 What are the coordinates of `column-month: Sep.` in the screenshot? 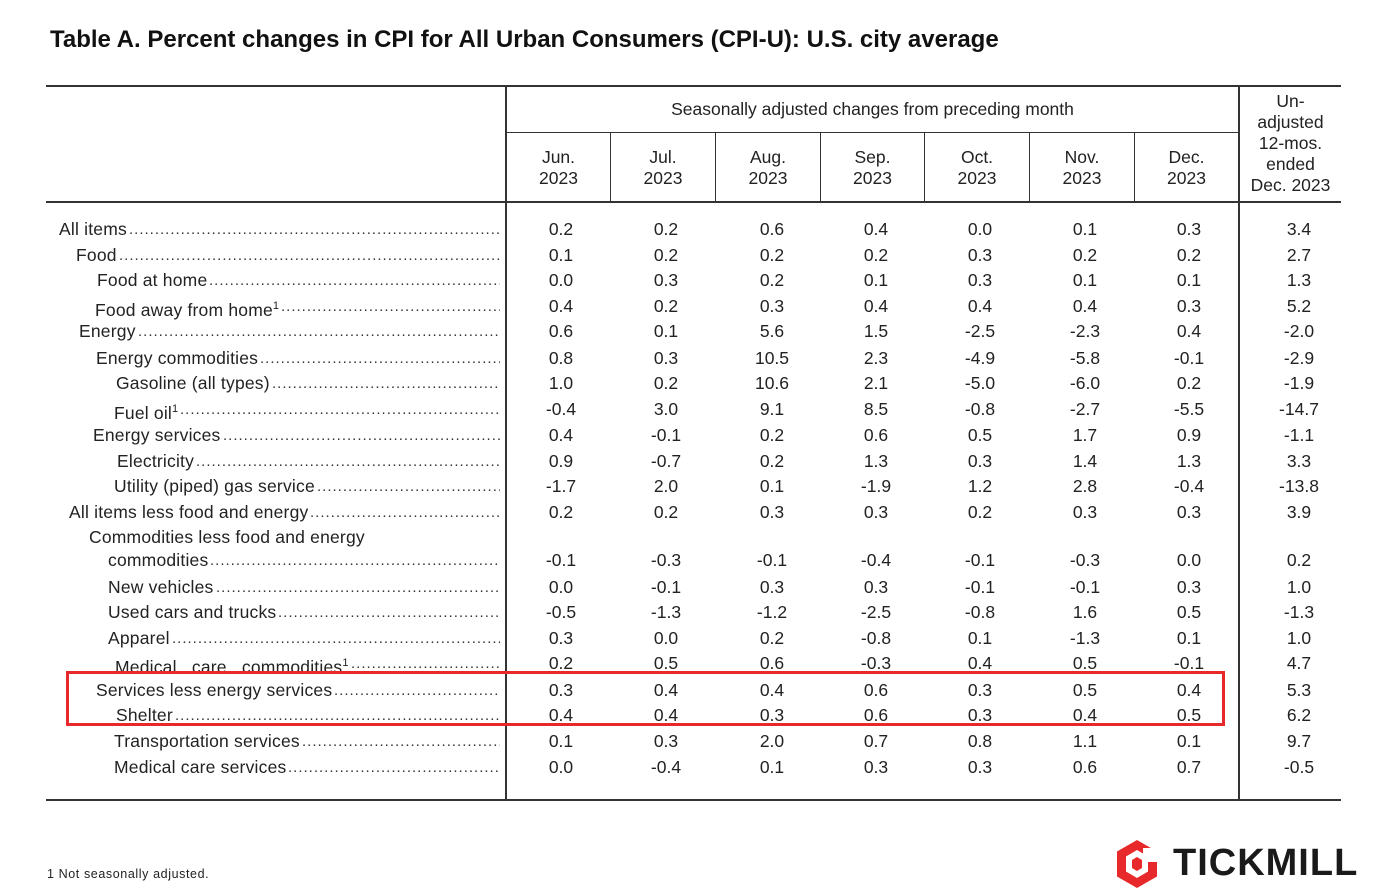 It's located at (872, 157).